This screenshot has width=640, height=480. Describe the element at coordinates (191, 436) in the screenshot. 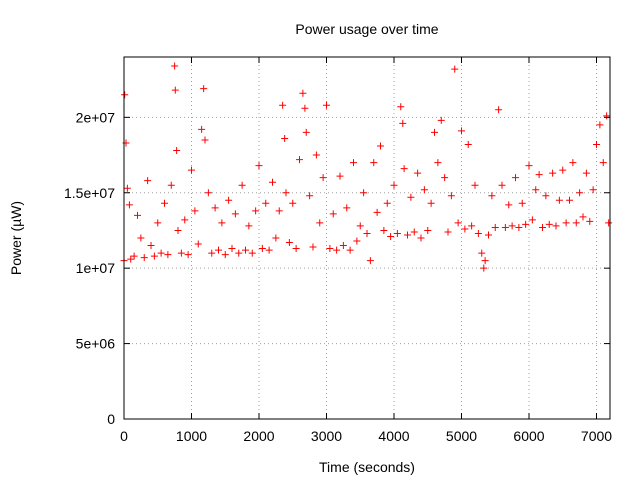

I see `x-tick-label: 1000` at that location.